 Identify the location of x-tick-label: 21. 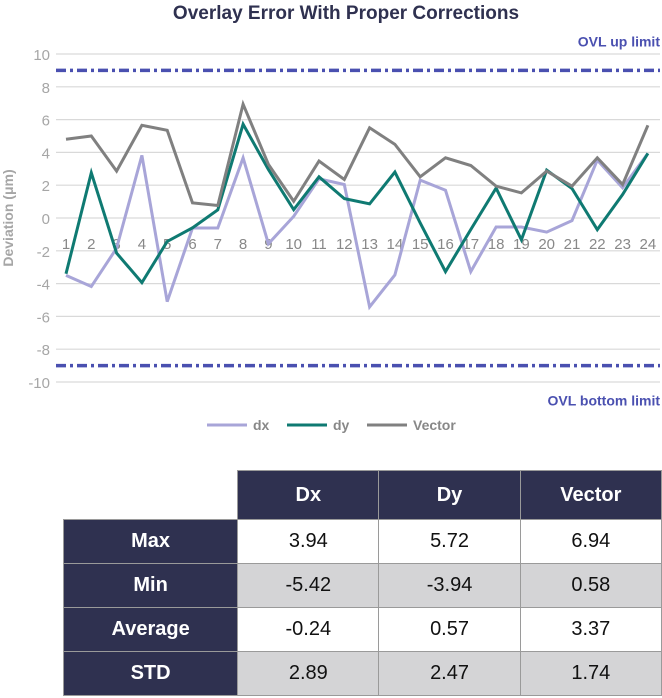
(572, 244).